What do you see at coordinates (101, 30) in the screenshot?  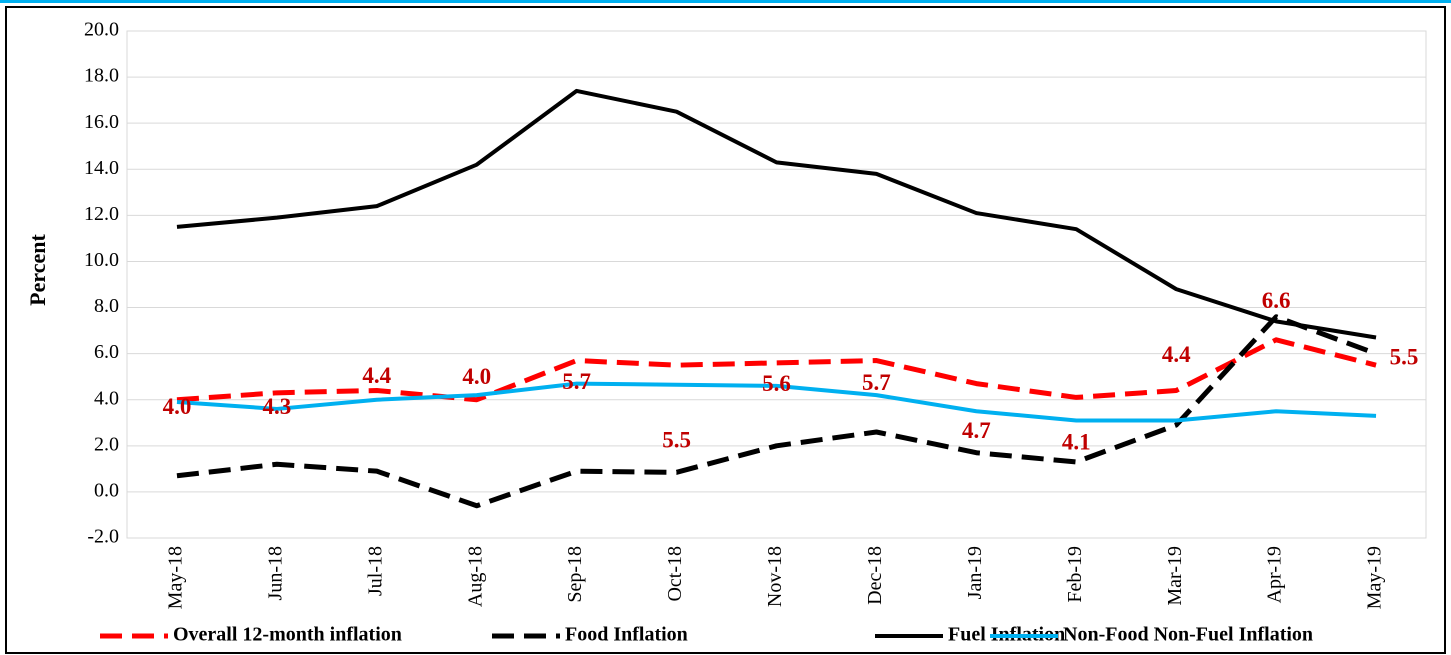 I see `y-tick-label: 20.0` at bounding box center [101, 30].